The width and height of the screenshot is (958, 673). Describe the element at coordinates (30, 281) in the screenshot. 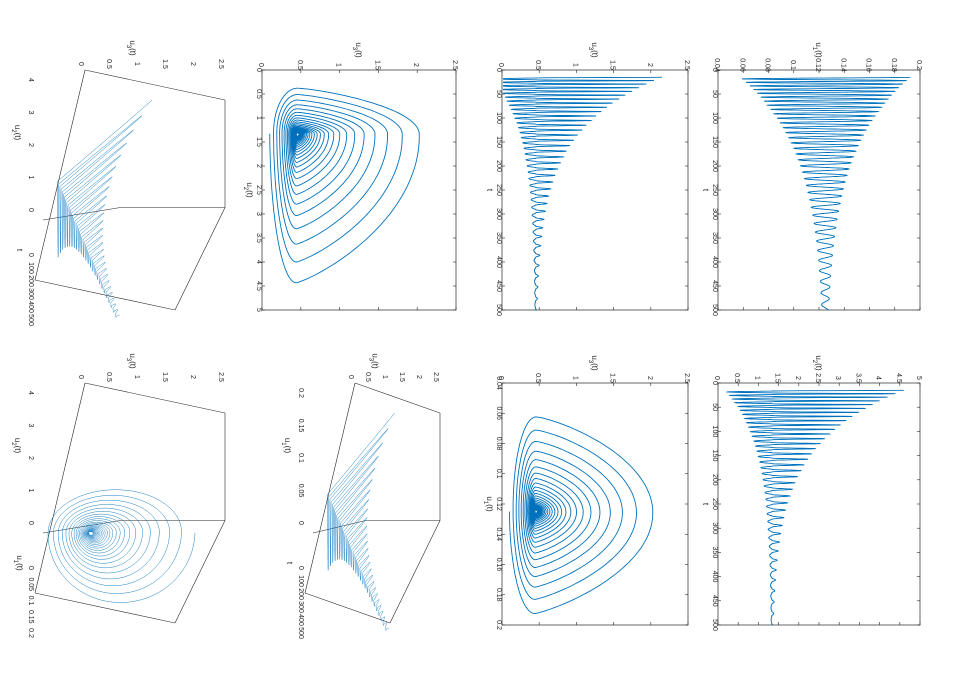

I see `tick-label-bottom: 200` at that location.